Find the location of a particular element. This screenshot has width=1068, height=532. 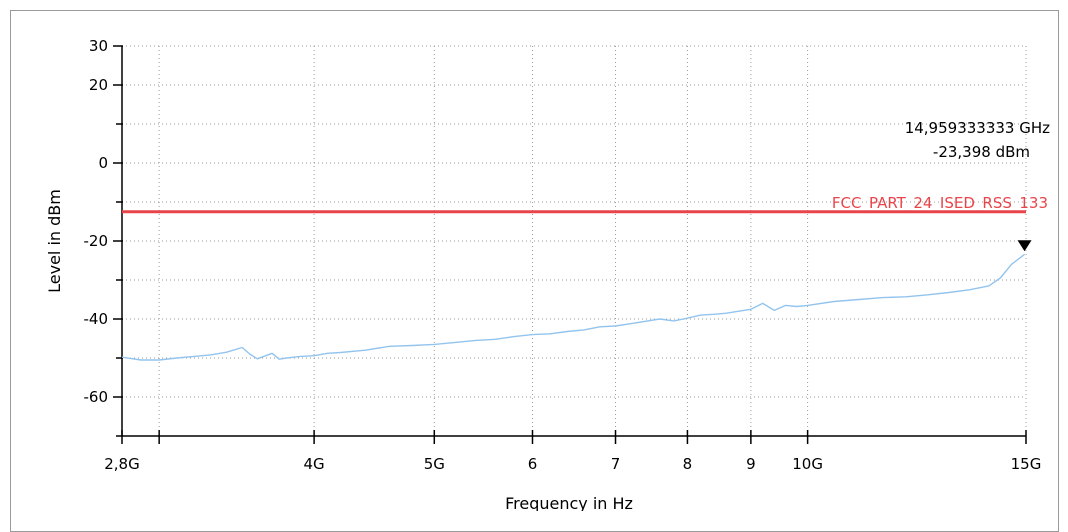

x-tick-label: 6 is located at coordinates (533, 464).